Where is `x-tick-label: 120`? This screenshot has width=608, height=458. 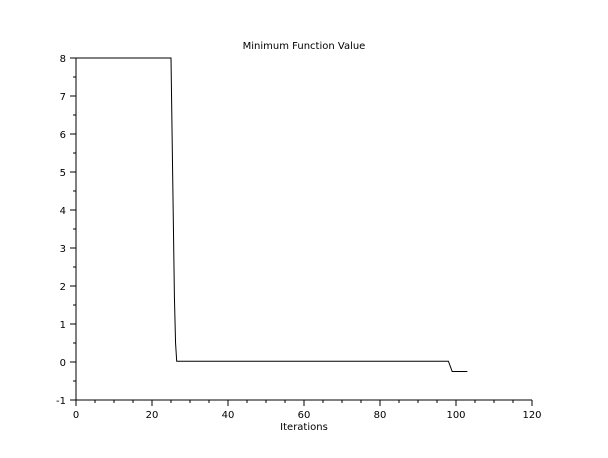 x-tick-label: 120 is located at coordinates (531, 415).